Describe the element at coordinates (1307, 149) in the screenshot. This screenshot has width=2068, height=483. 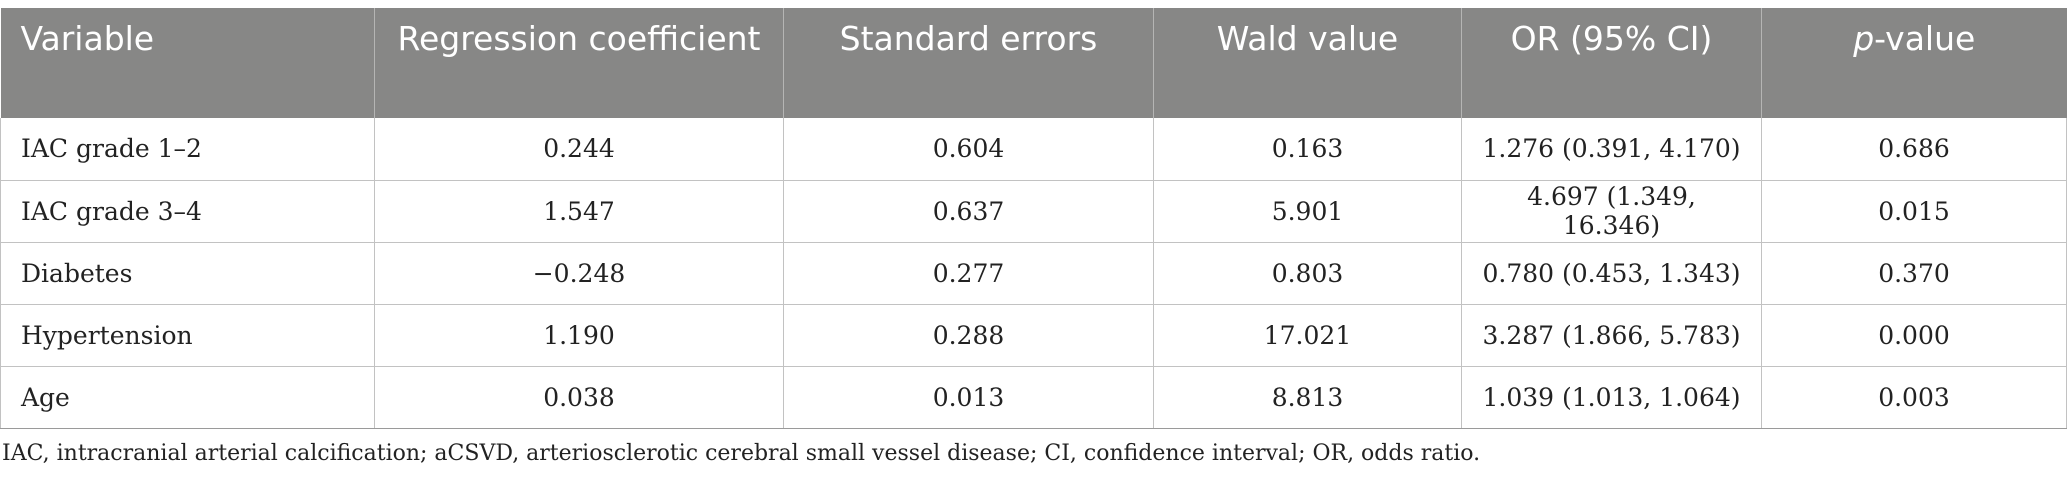
I see `cell-wald: 0.163` at that location.